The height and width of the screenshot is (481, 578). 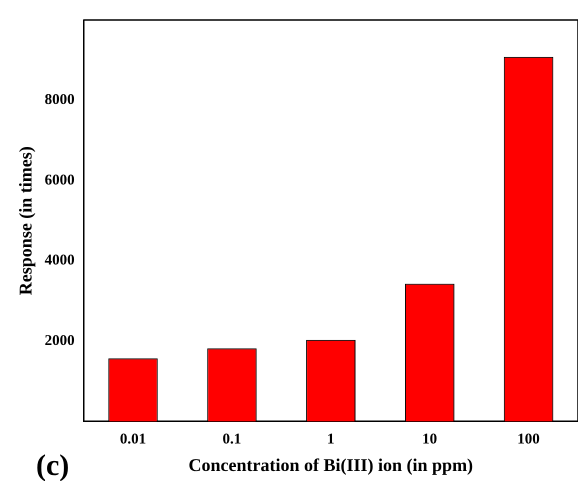 What do you see at coordinates (59, 180) in the screenshot?
I see `y-tick-label: 6000` at bounding box center [59, 180].